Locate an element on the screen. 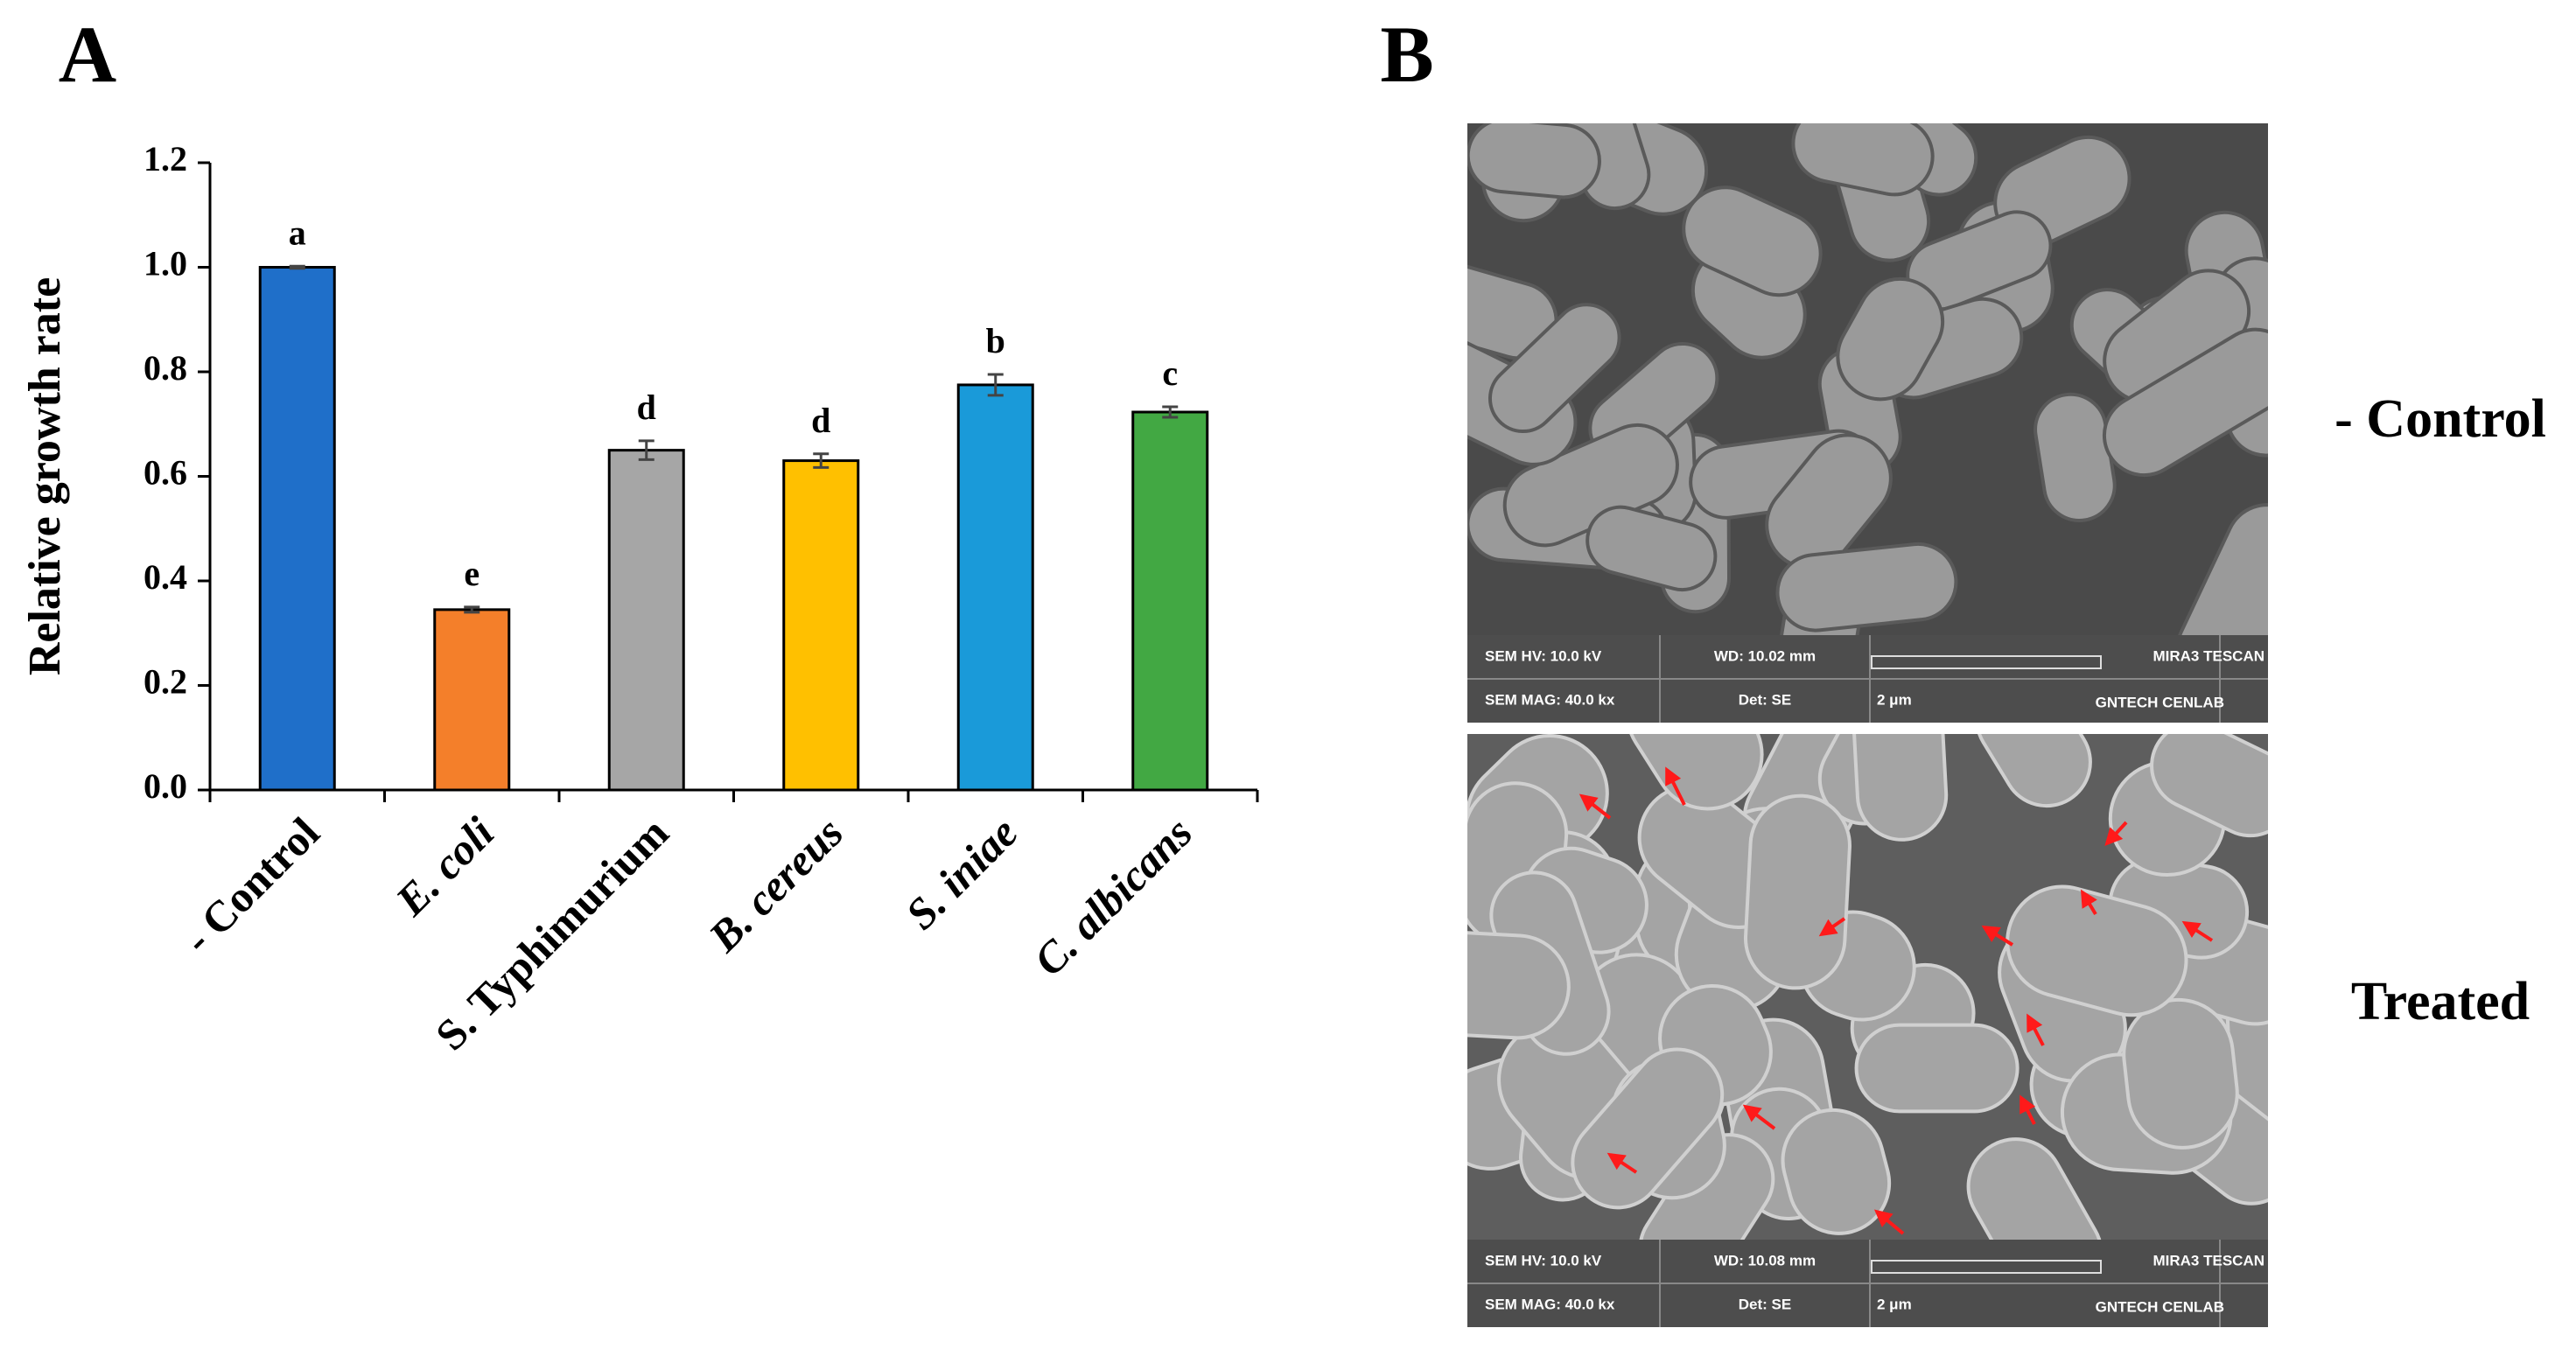 The width and height of the screenshot is (2576, 1349). y-axis-label: Relative growth rate is located at coordinates (45, 476).